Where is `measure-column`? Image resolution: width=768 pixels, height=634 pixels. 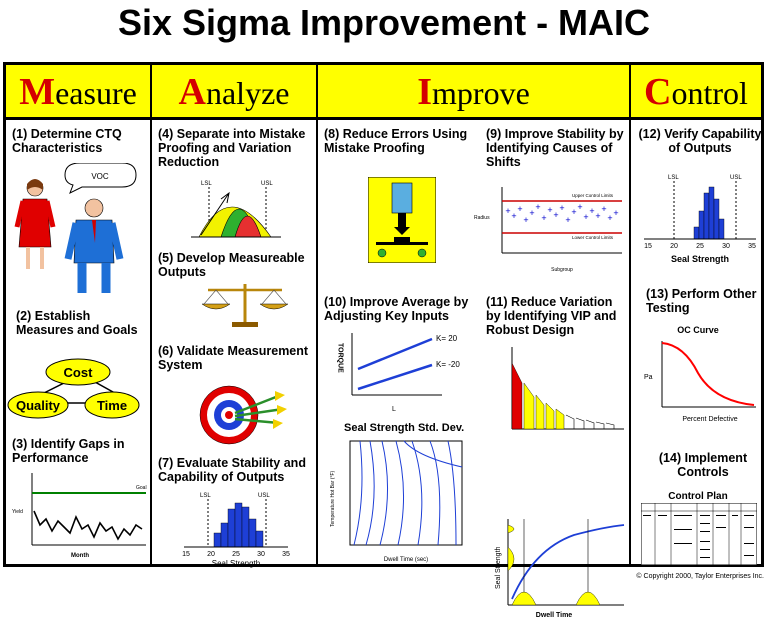
measure-column is located at coordinates (79, 342).